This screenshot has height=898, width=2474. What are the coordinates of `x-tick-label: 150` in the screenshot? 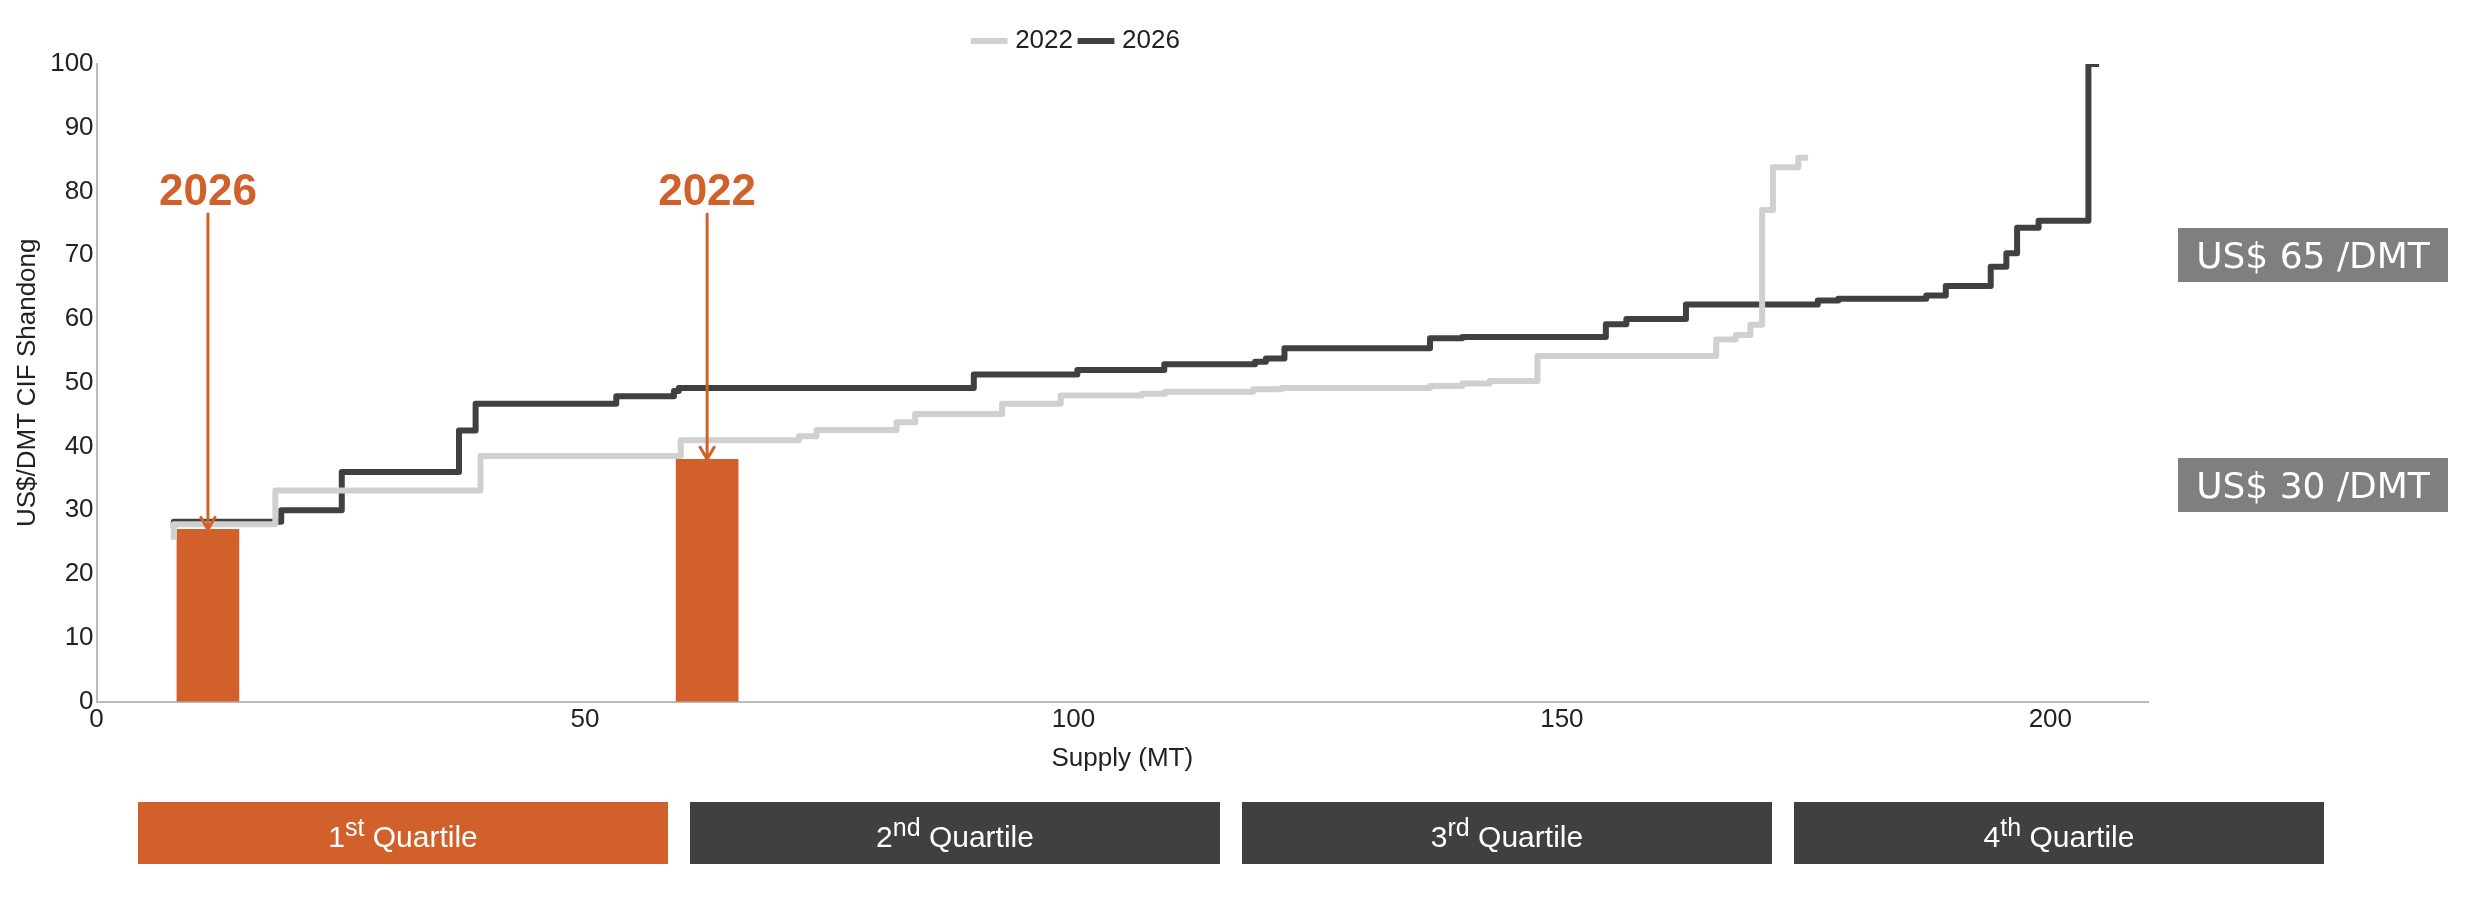 It's located at (1562, 718).